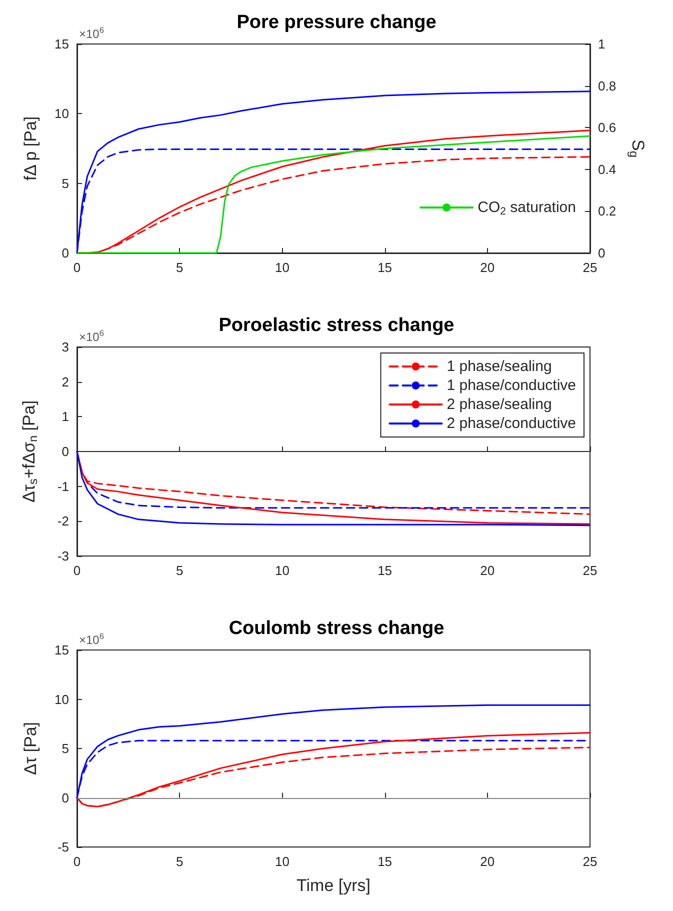  I want to click on y2-tick-label: 1, so click(602, 44).